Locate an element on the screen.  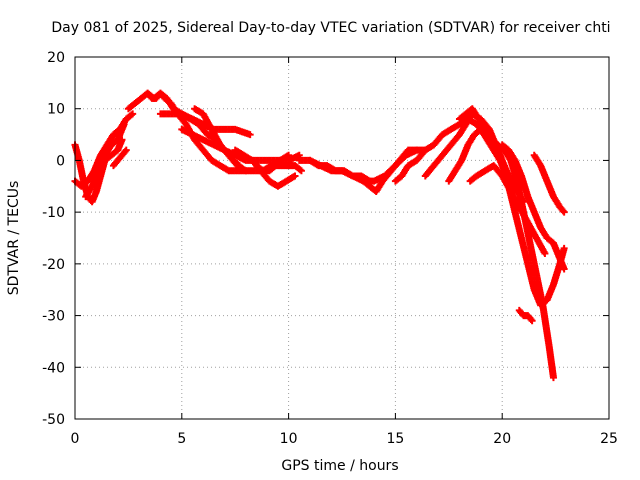
x-tick-label: 15 is located at coordinates (395, 439).